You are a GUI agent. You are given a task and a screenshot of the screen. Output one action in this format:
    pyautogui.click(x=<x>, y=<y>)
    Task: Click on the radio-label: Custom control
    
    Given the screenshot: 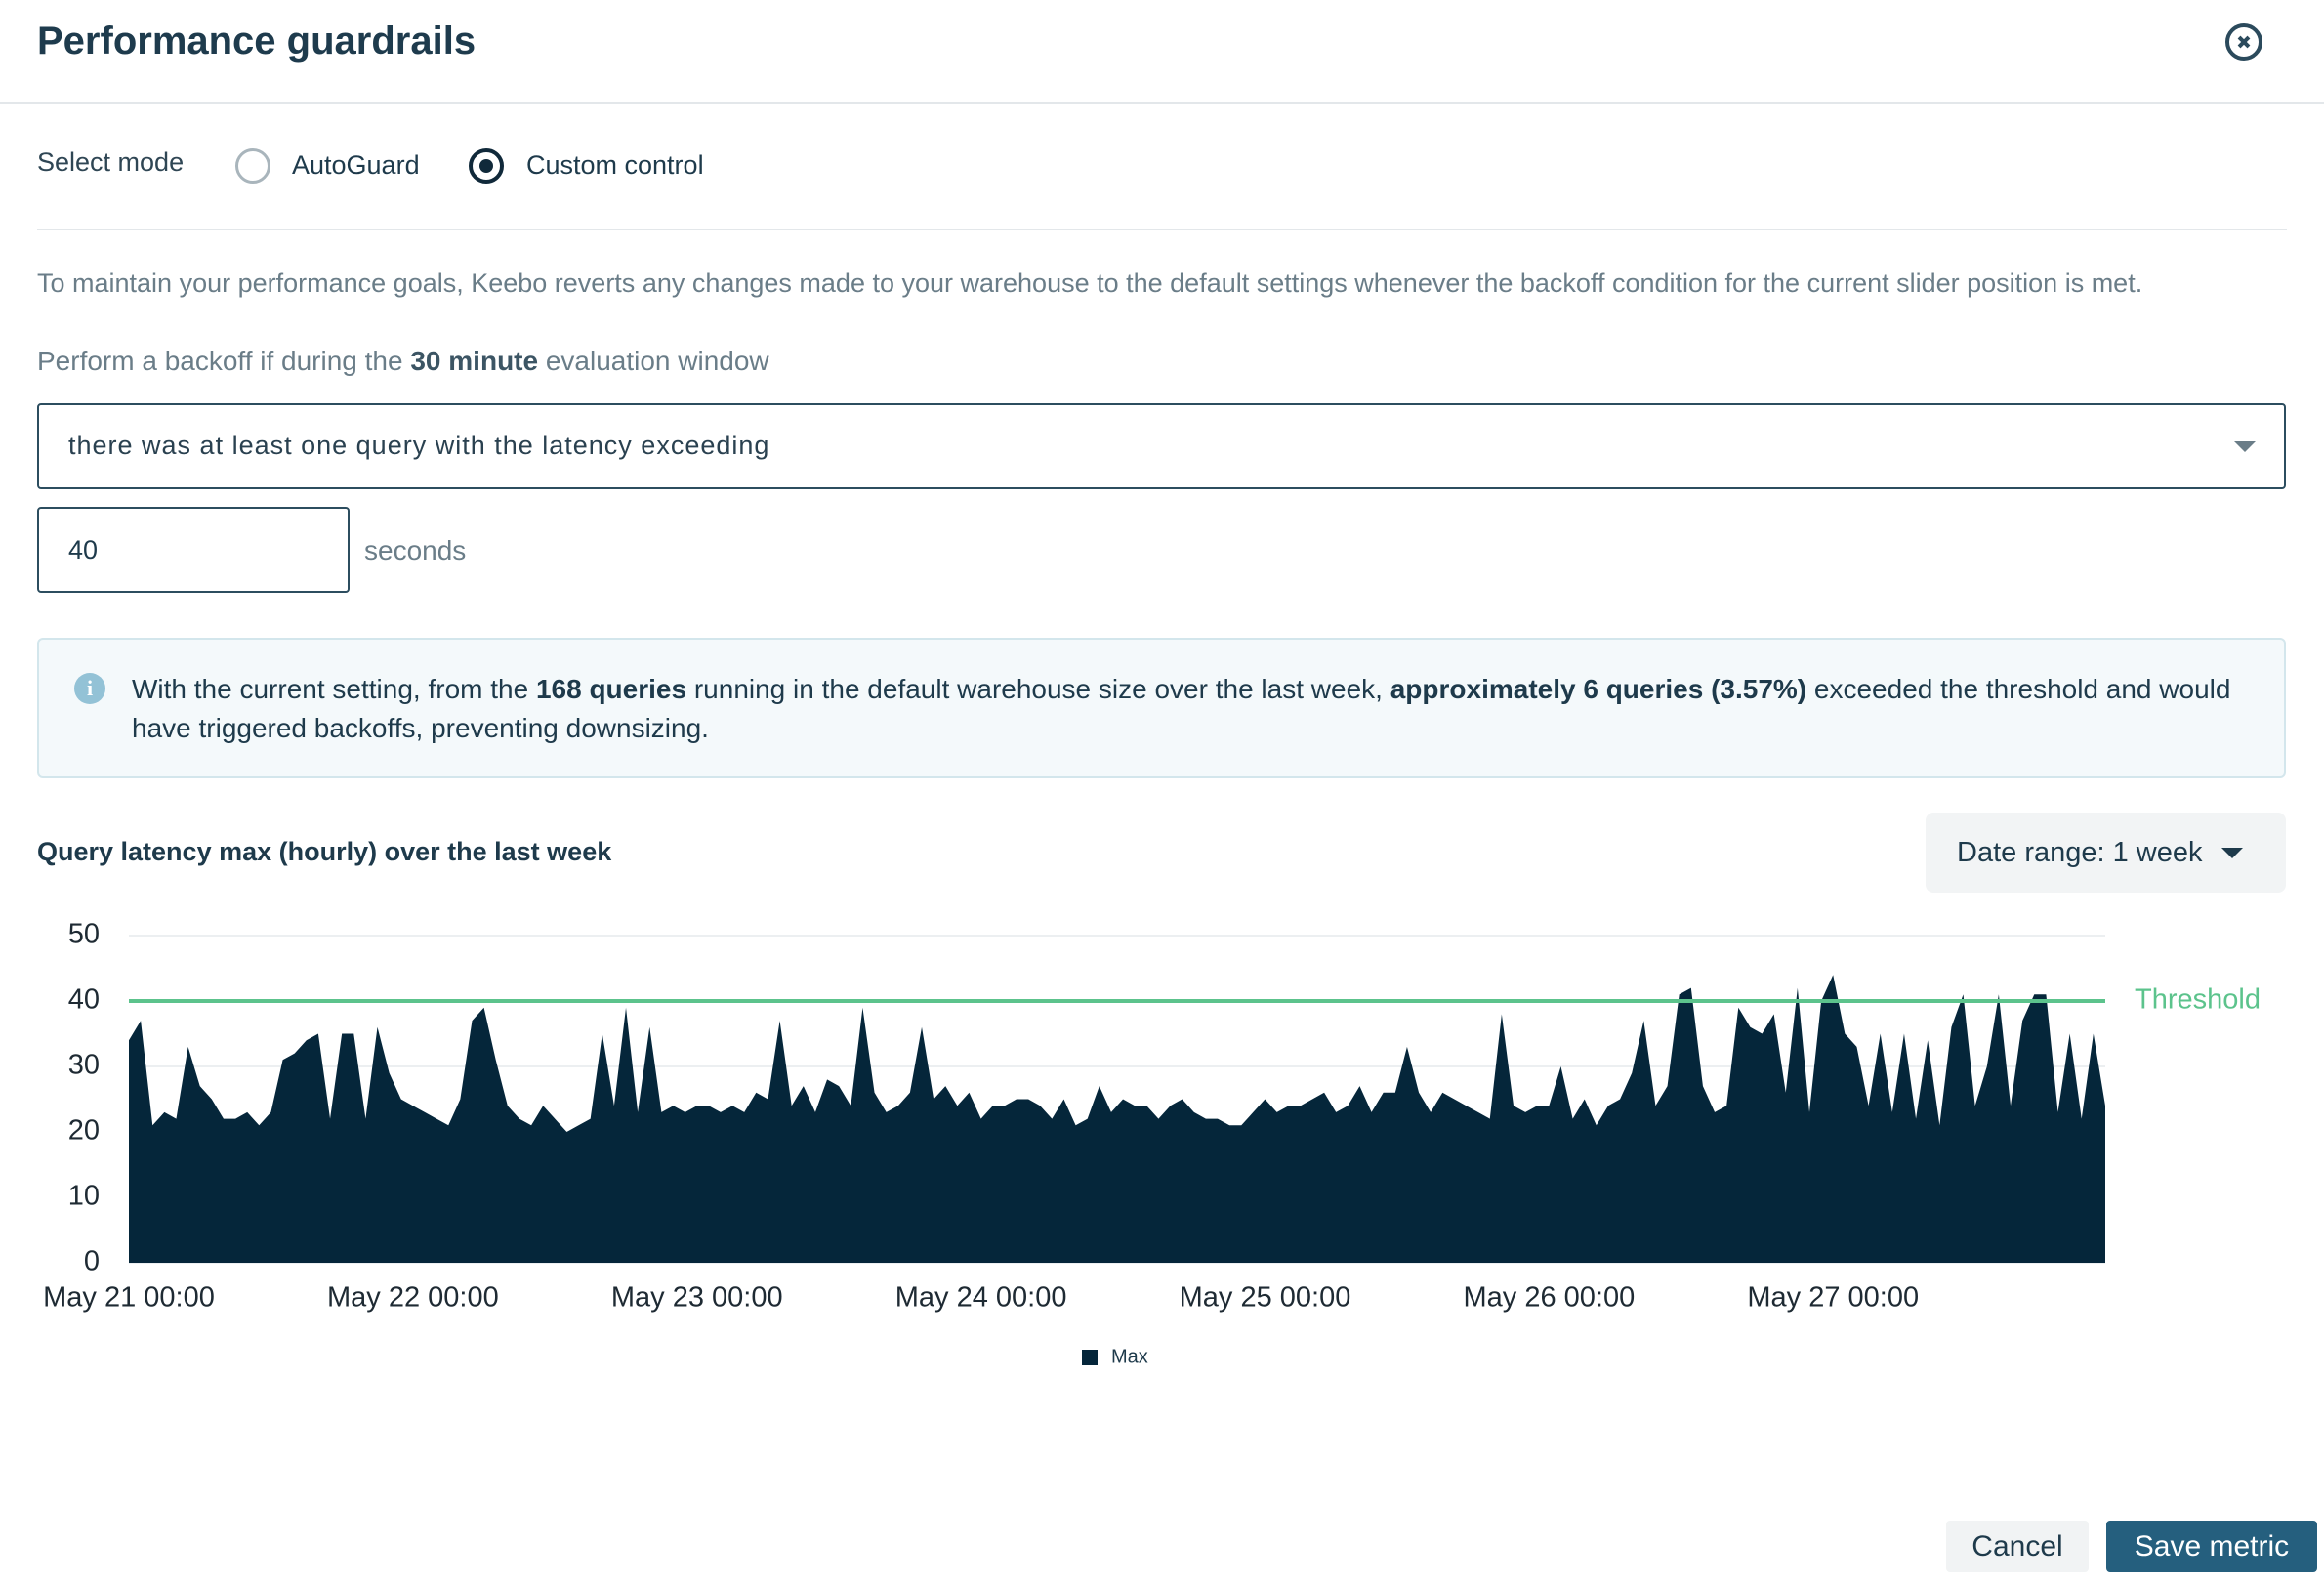 What is the action you would take?
    pyautogui.click(x=615, y=165)
    